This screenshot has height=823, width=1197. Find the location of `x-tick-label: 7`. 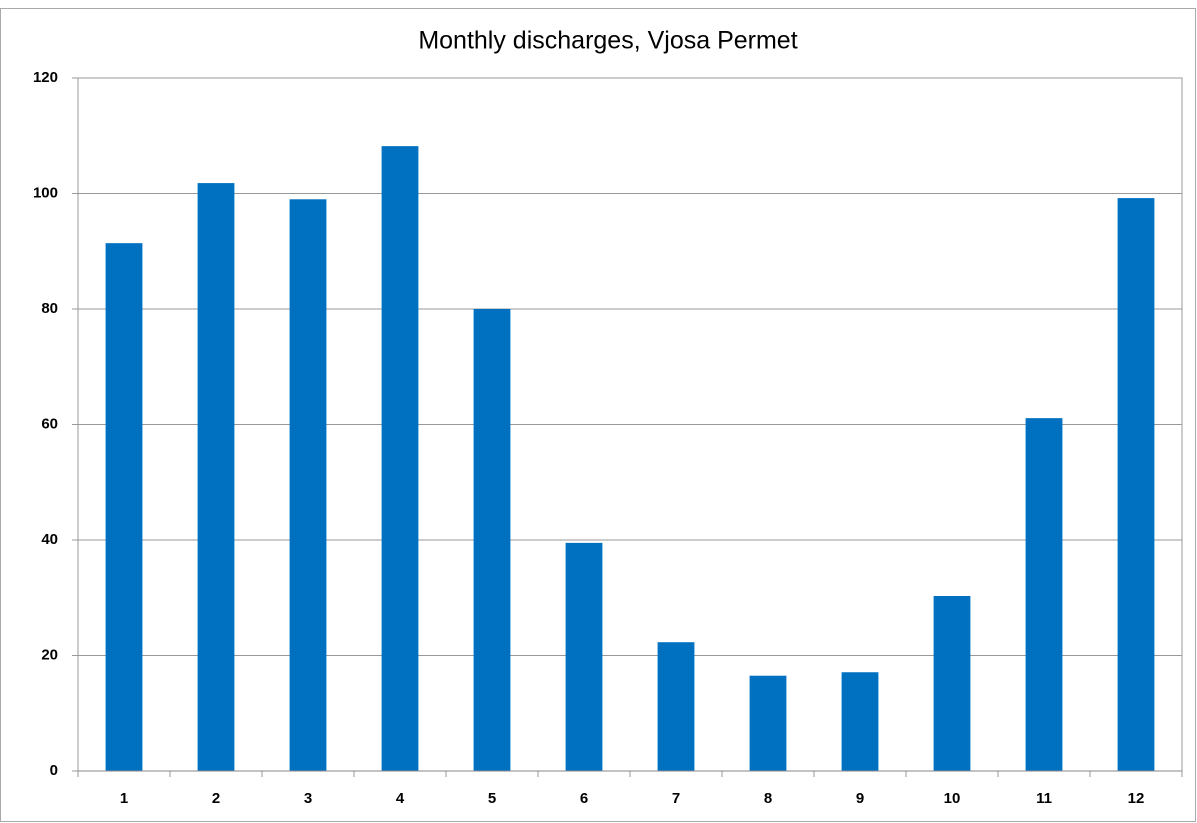

x-tick-label: 7 is located at coordinates (676, 798).